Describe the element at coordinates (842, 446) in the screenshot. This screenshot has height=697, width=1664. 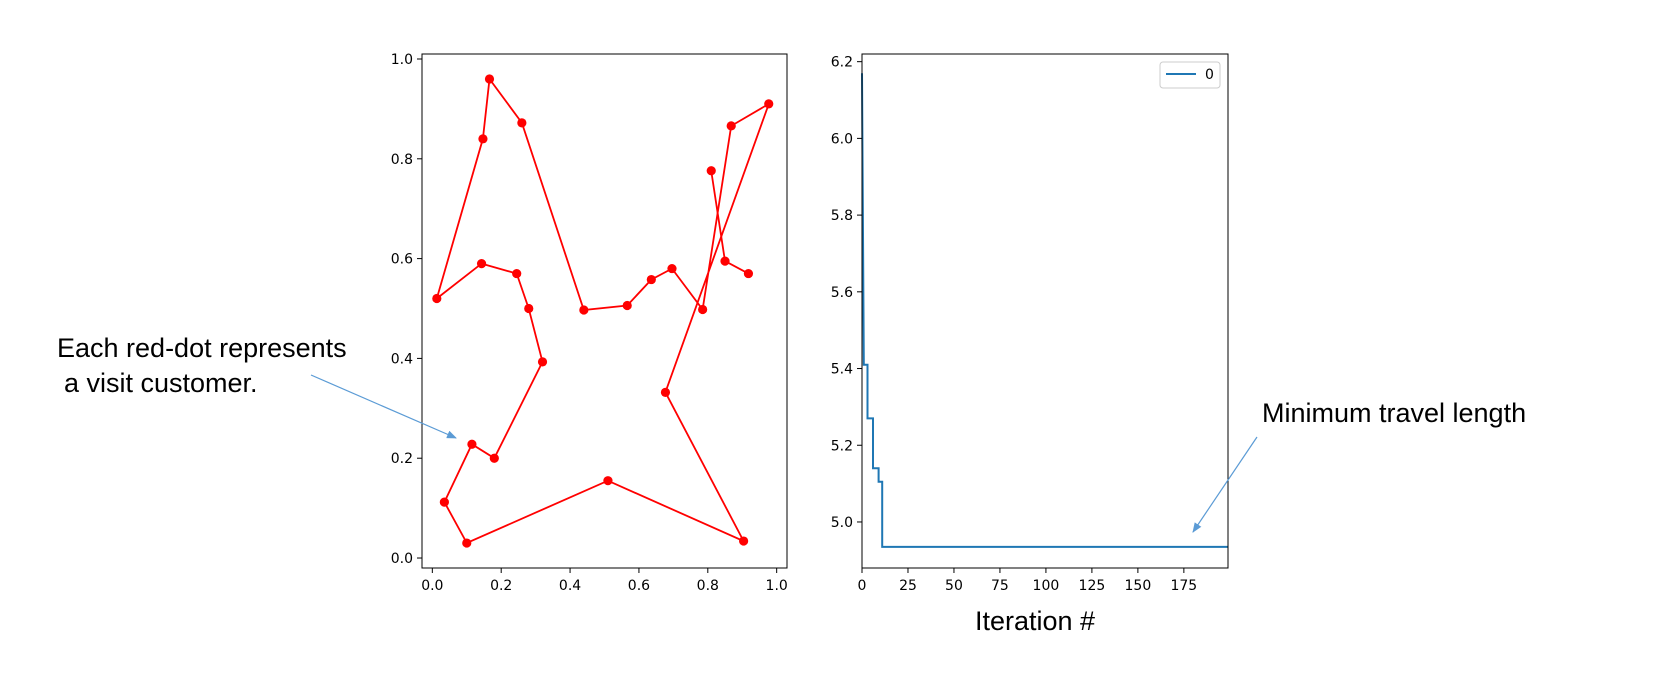
I see `y-tick-label: 5.2` at that location.